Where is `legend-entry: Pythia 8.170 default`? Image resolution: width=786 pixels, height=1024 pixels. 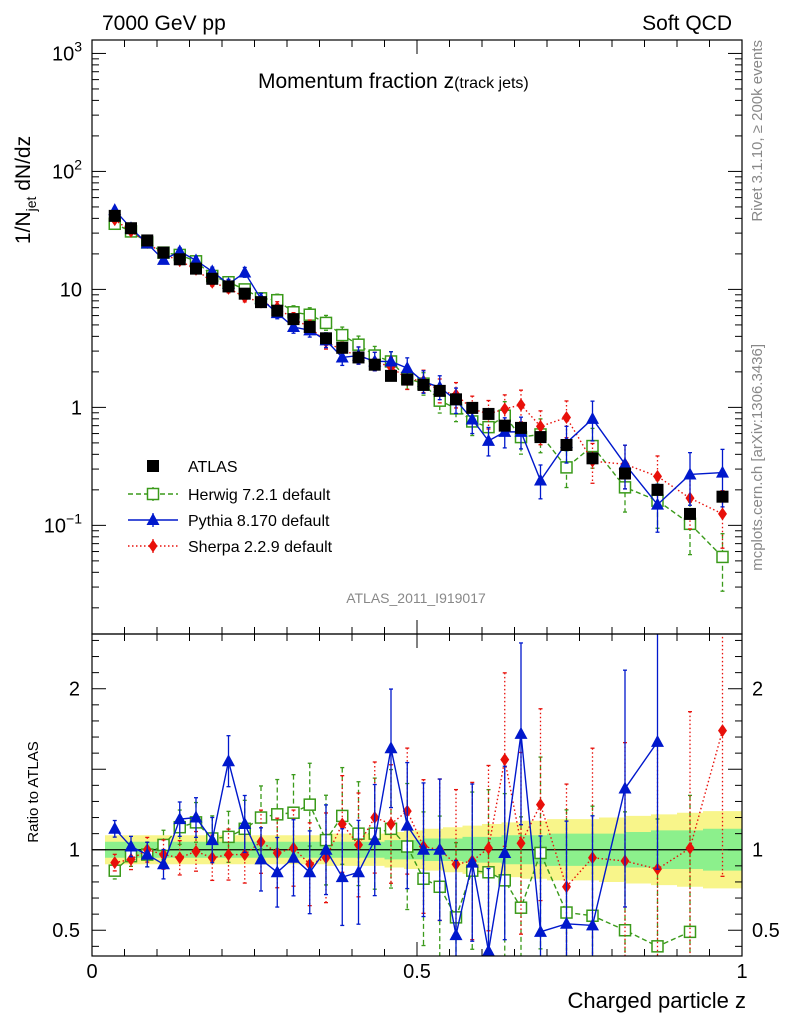
legend-entry: Pythia 8.170 default is located at coordinates (229, 521).